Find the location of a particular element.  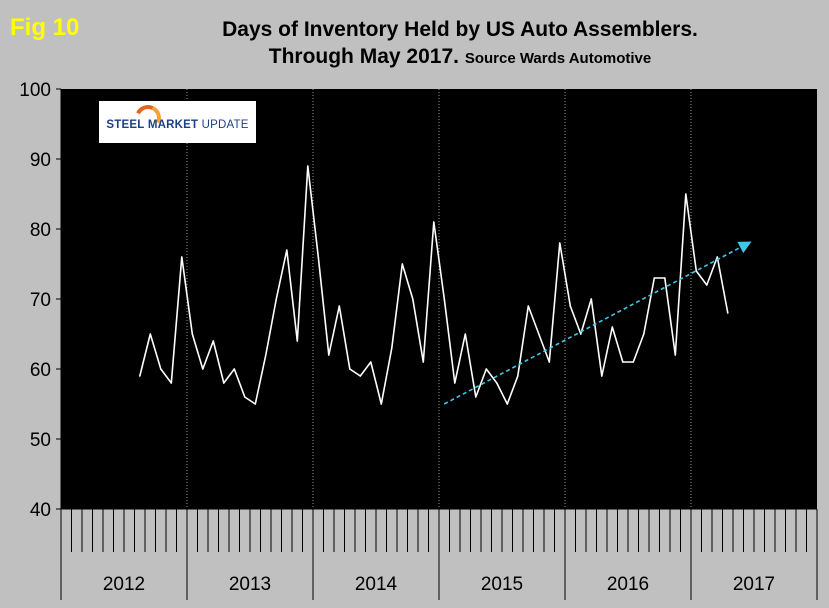

chart-title-date: Through May 2017. is located at coordinates (363, 56).